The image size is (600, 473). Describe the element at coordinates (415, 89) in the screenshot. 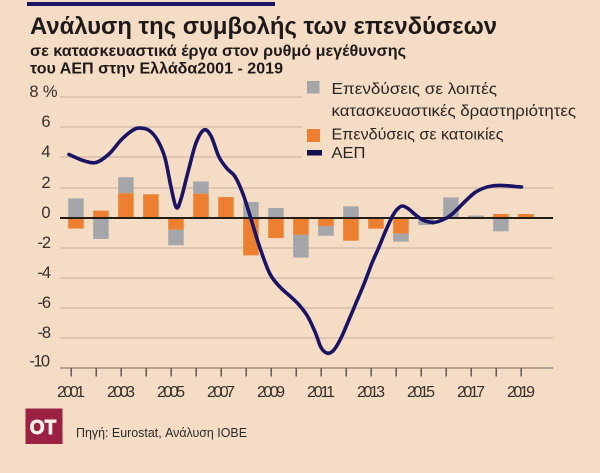

I see `svg-text: Επενδύσεις σε λοιπές` at that location.